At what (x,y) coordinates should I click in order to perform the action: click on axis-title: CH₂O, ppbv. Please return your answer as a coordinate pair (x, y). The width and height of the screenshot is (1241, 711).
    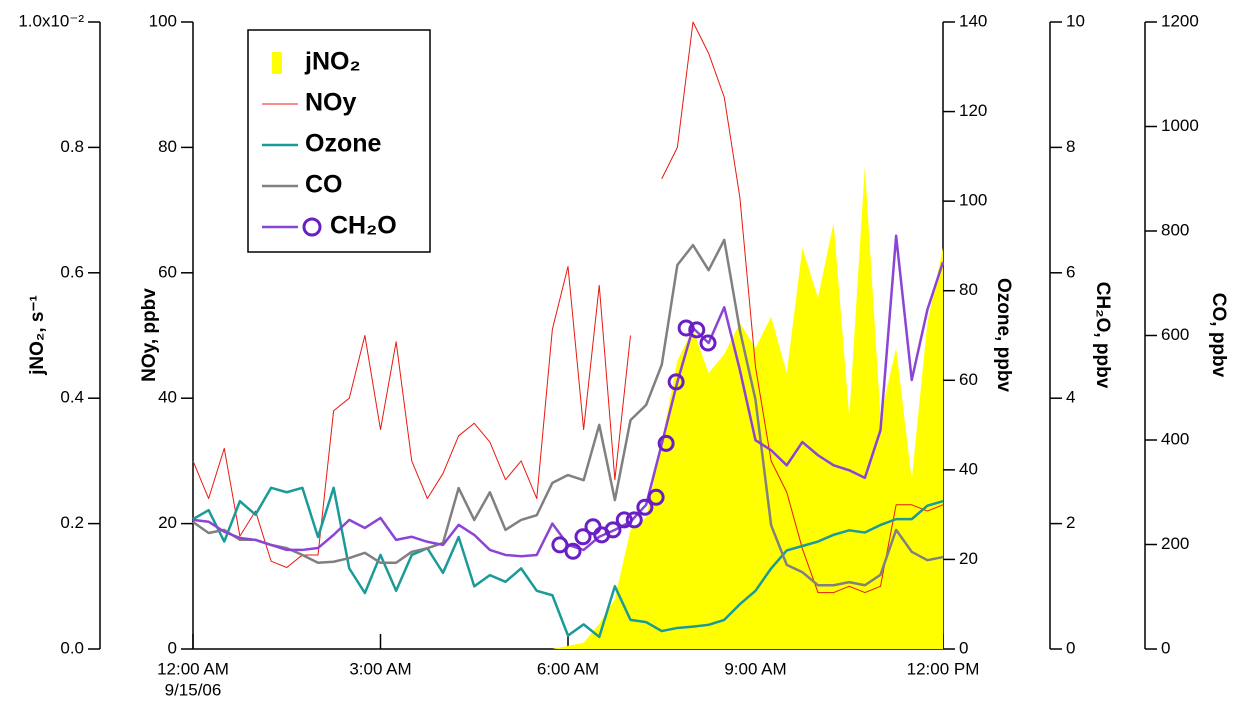
    Looking at the image, I should click on (1102, 335).